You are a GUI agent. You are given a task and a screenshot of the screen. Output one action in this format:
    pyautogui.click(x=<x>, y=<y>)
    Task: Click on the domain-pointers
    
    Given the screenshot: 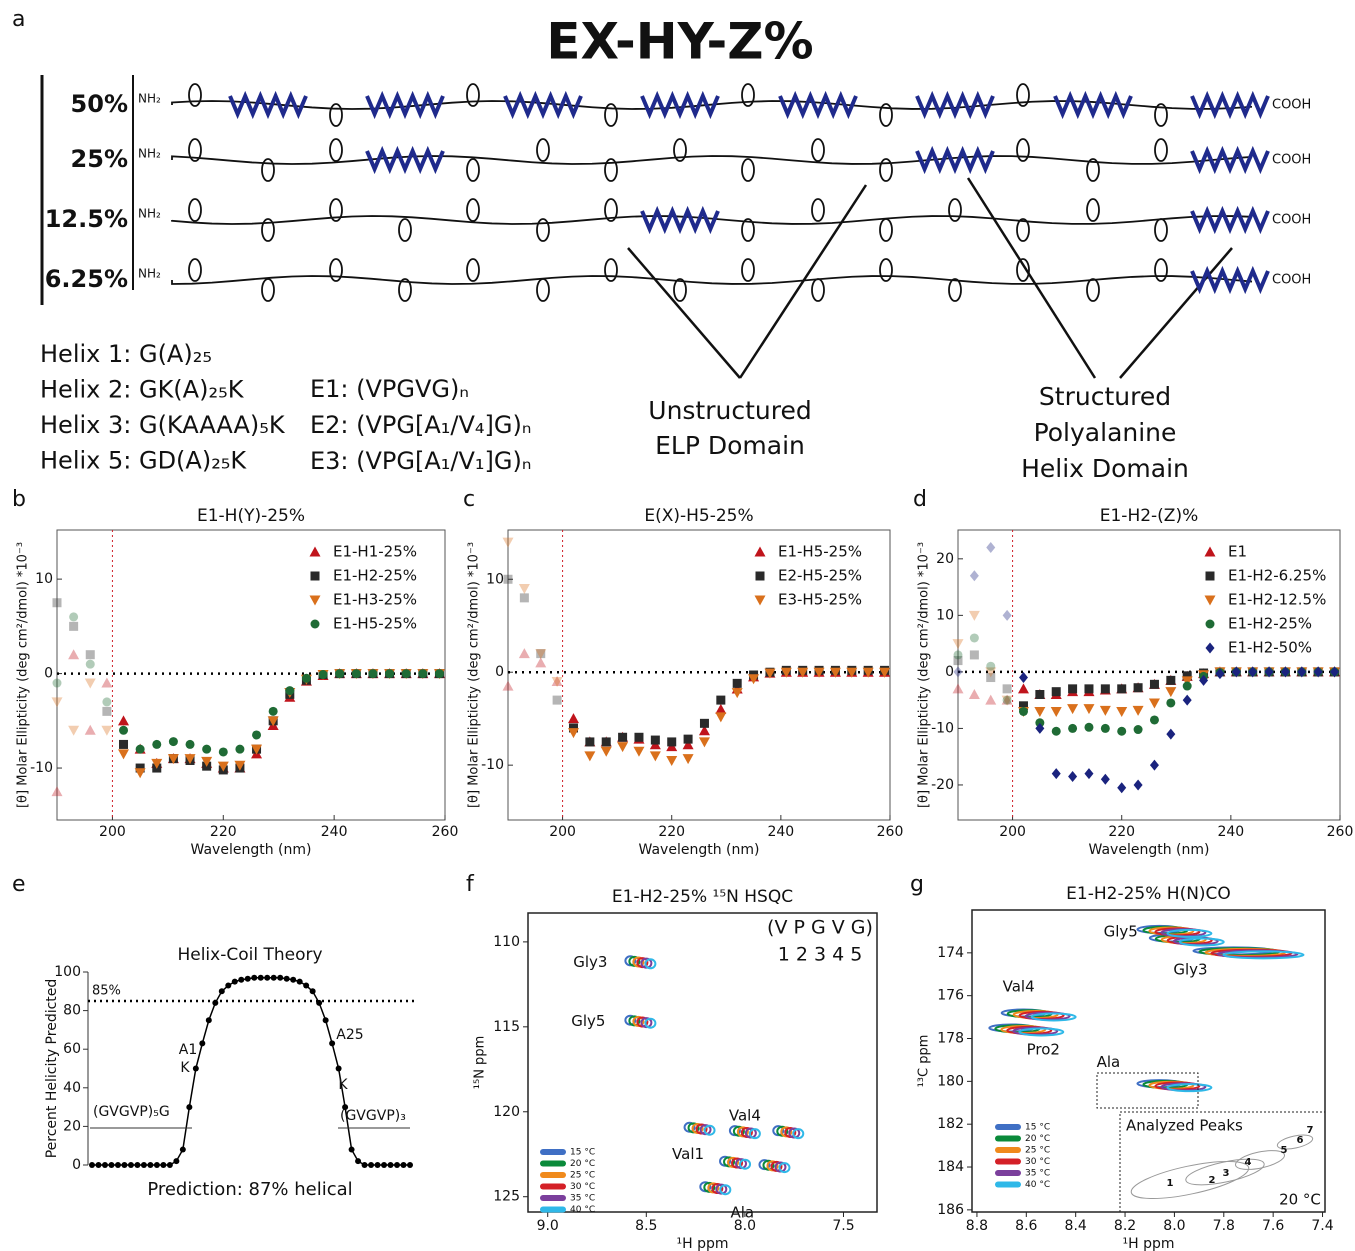 What is the action you would take?
    pyautogui.click(x=930, y=278)
    